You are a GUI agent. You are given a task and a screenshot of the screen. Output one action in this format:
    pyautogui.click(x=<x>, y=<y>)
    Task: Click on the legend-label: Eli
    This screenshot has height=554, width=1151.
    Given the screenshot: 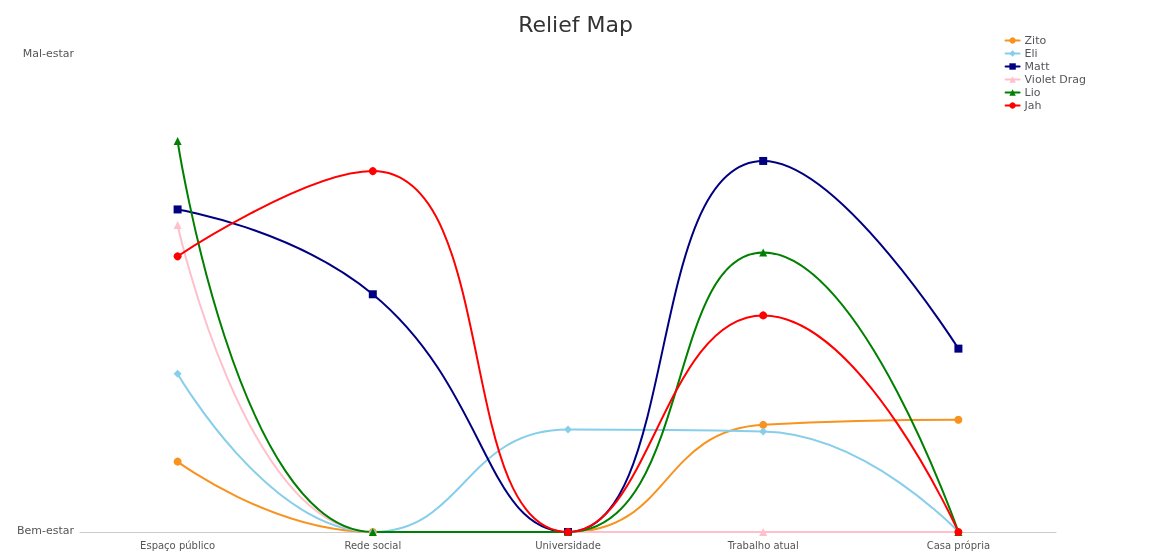 What is the action you would take?
    pyautogui.click(x=1031, y=53)
    